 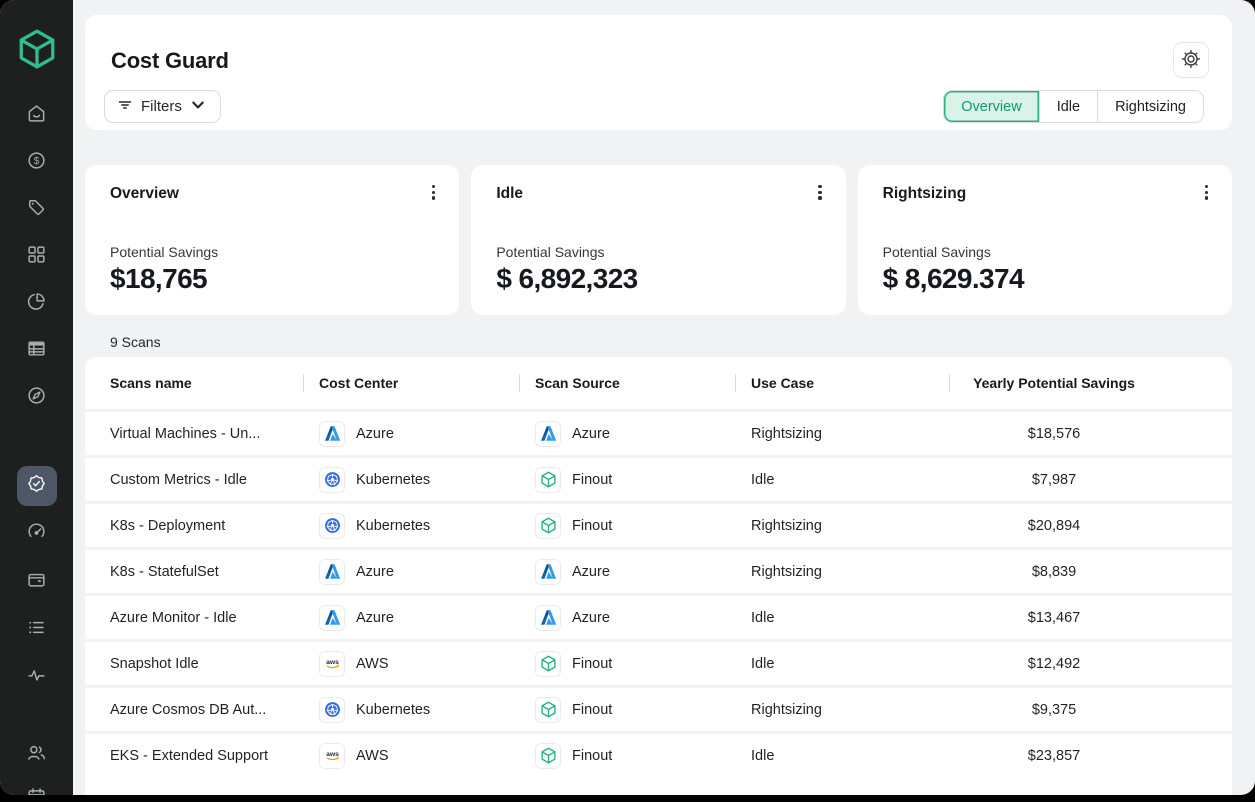 What do you see at coordinates (548, 571) in the screenshot?
I see `azure-icon` at bounding box center [548, 571].